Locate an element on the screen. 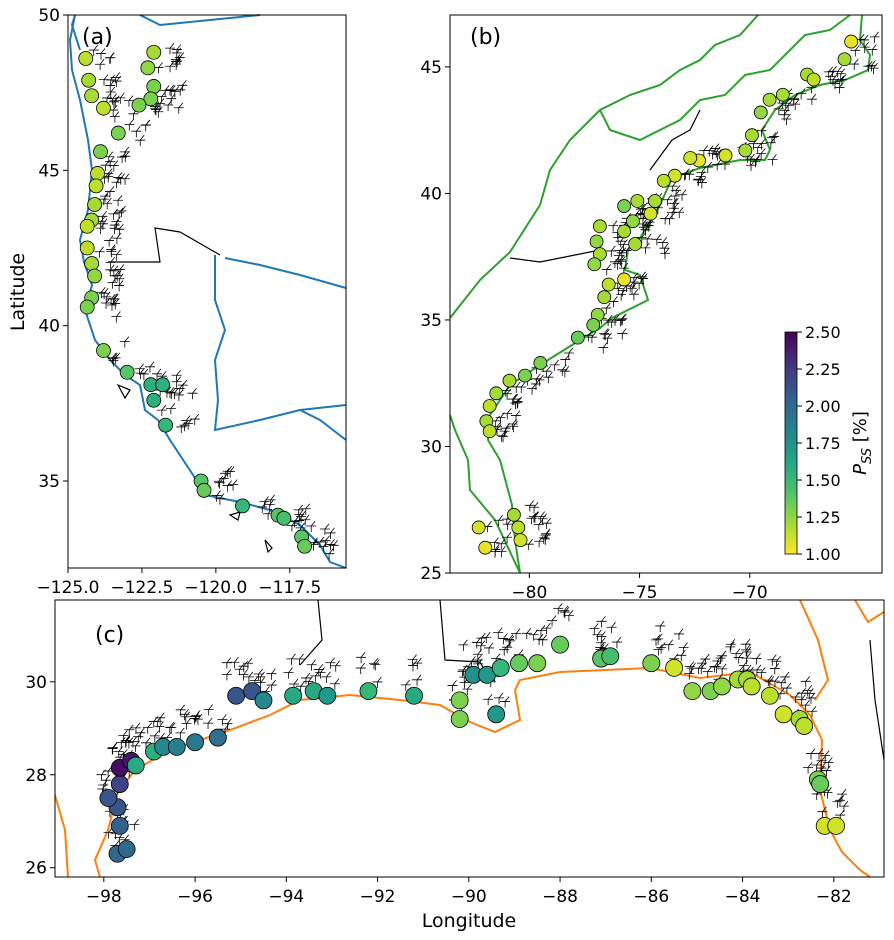  y-axis-label: Latitude is located at coordinates (18, 292).